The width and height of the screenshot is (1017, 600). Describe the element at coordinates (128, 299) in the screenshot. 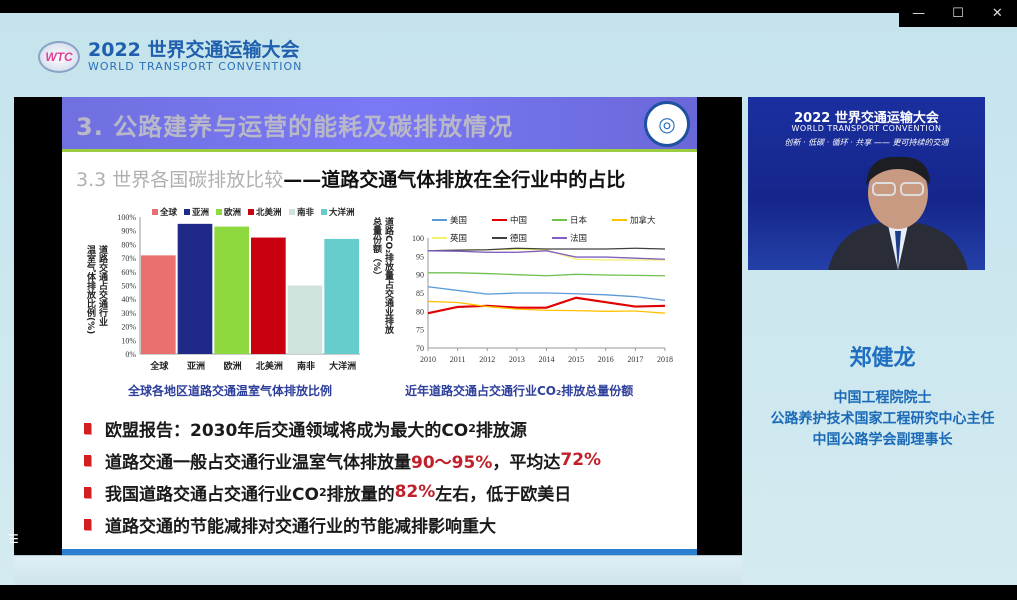

I see `y-tick-label: 40%` at that location.